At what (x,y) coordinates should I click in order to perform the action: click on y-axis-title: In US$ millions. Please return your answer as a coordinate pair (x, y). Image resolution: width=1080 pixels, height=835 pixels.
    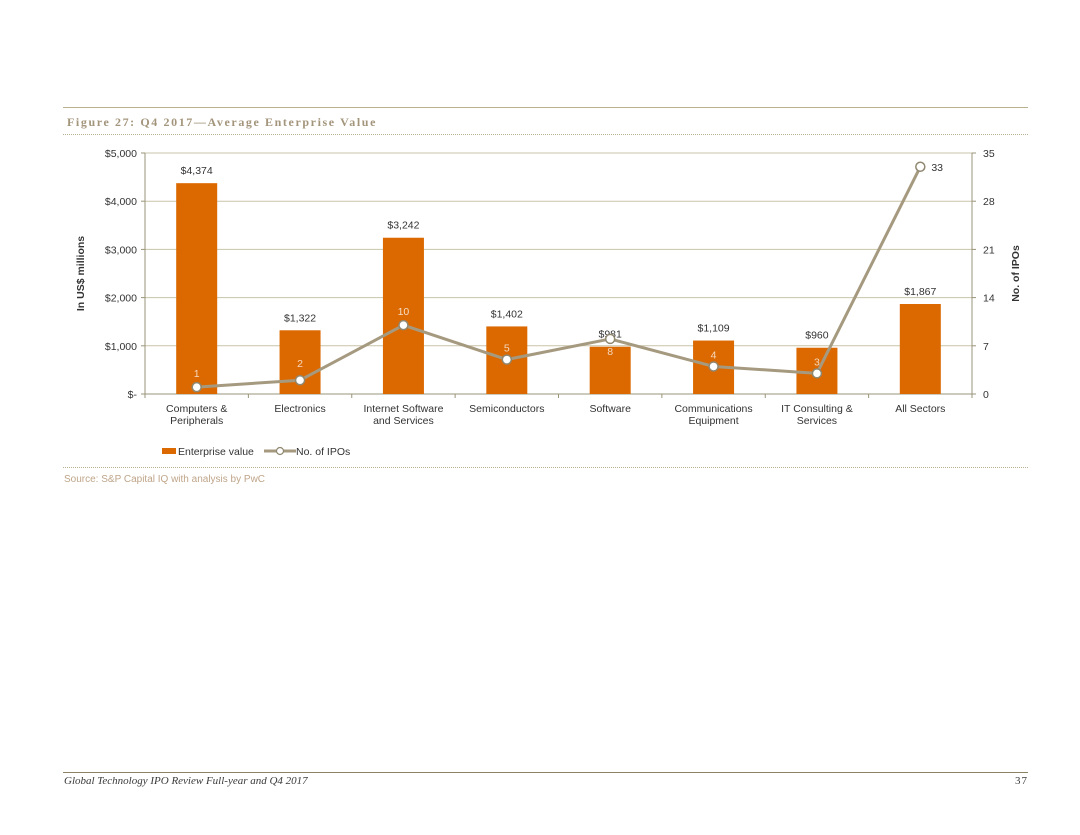
    Looking at the image, I should click on (81, 273).